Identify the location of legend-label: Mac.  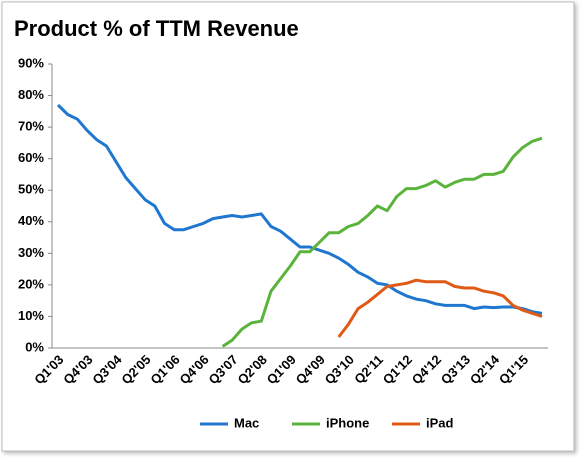
(246, 422).